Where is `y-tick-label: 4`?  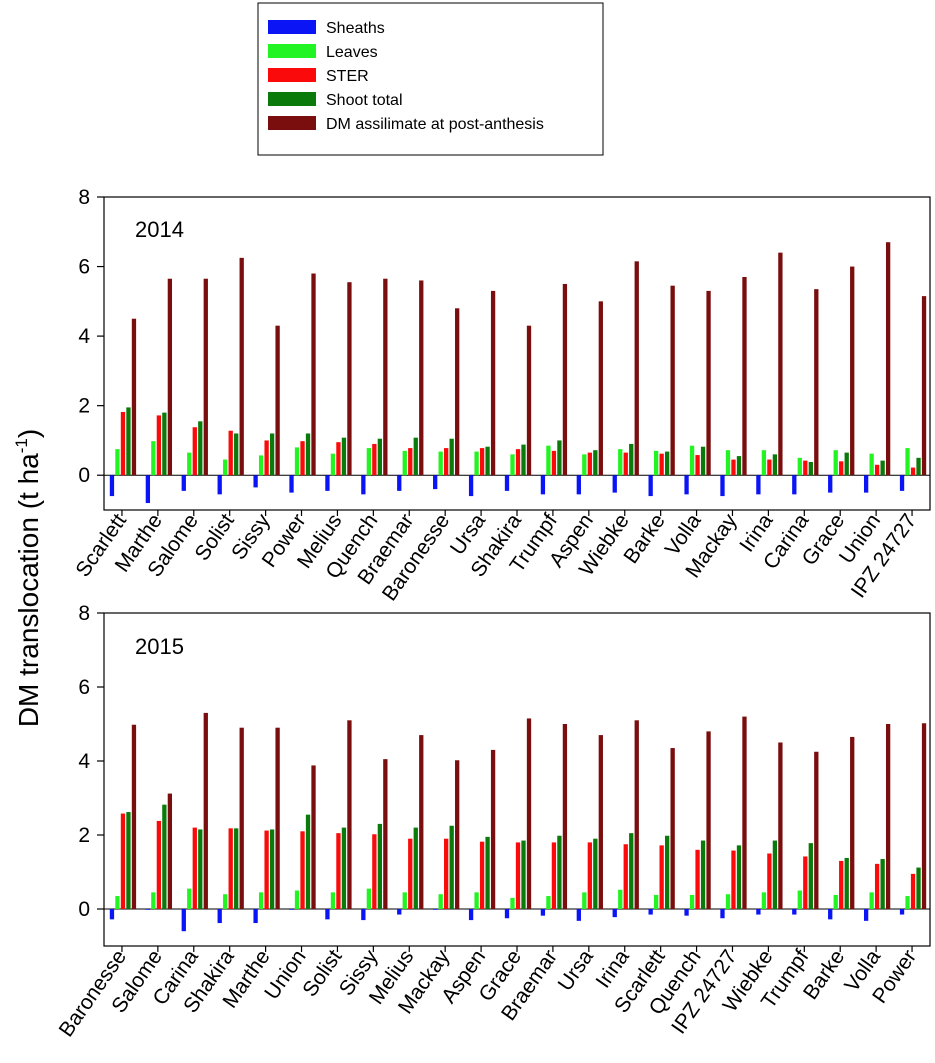
y-tick-label: 4 is located at coordinates (84, 761).